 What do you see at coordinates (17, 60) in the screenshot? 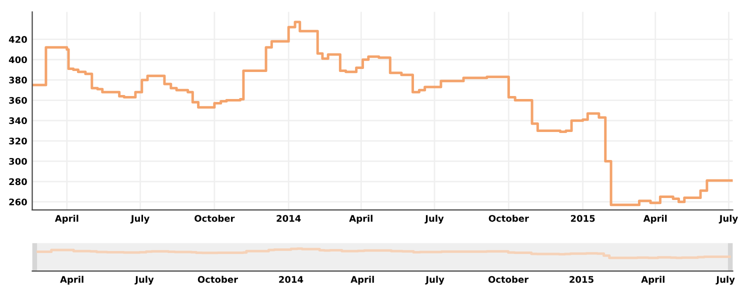
I see `y-tick-label: 400` at bounding box center [17, 60].